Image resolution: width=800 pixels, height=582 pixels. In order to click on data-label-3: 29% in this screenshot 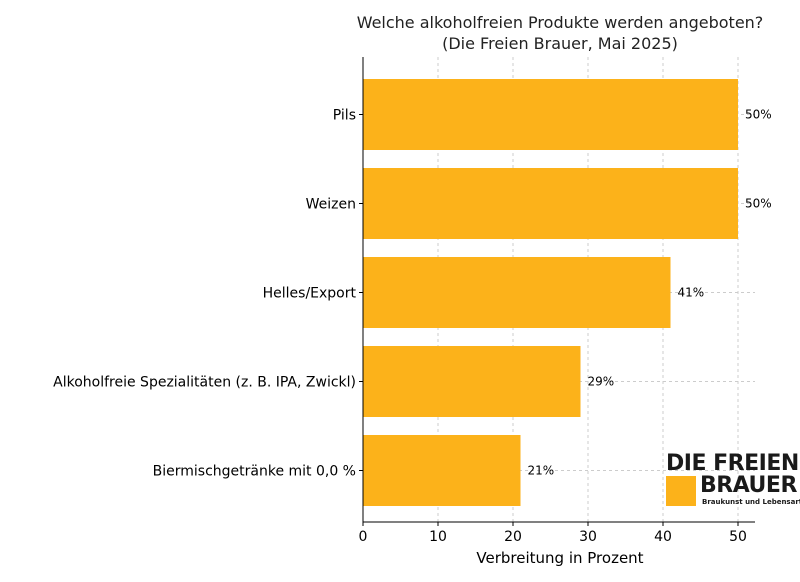, I will do `click(601, 382)`.